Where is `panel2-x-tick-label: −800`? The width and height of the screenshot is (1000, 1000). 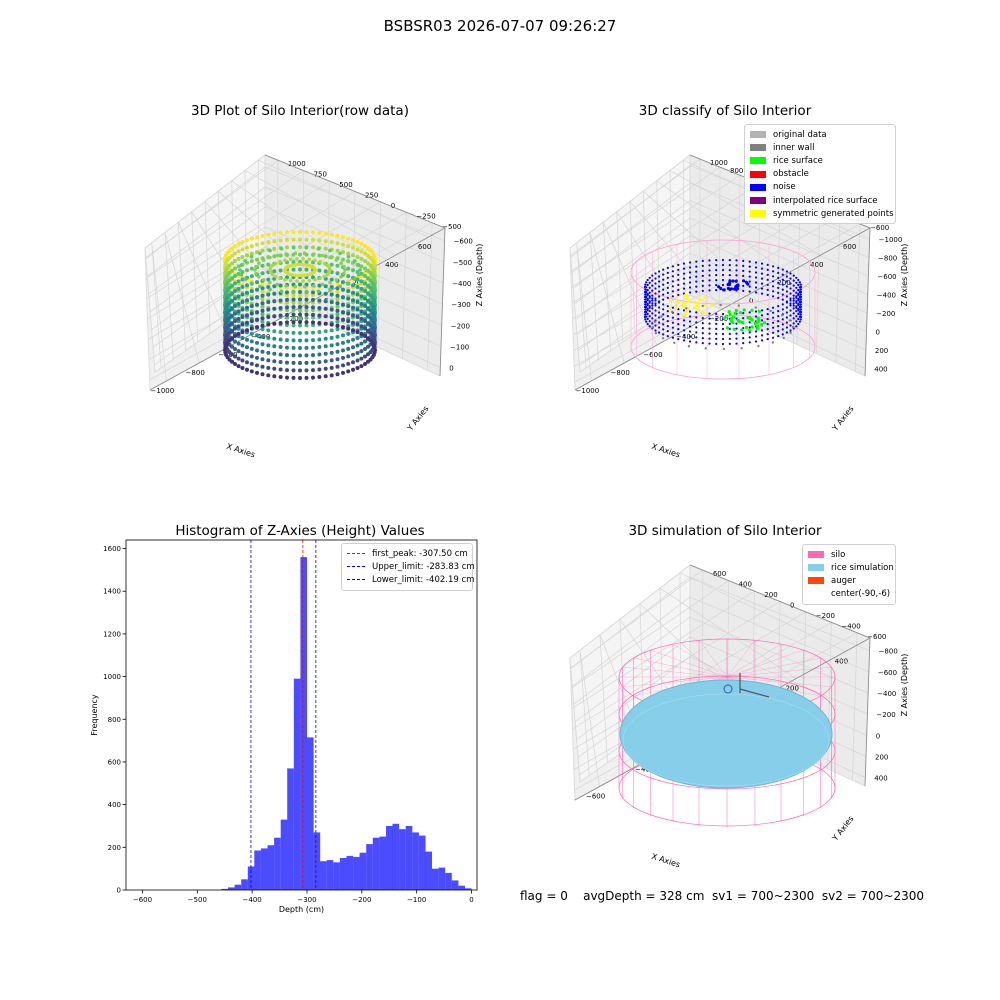 panel2-x-tick-label: −800 is located at coordinates (620, 373).